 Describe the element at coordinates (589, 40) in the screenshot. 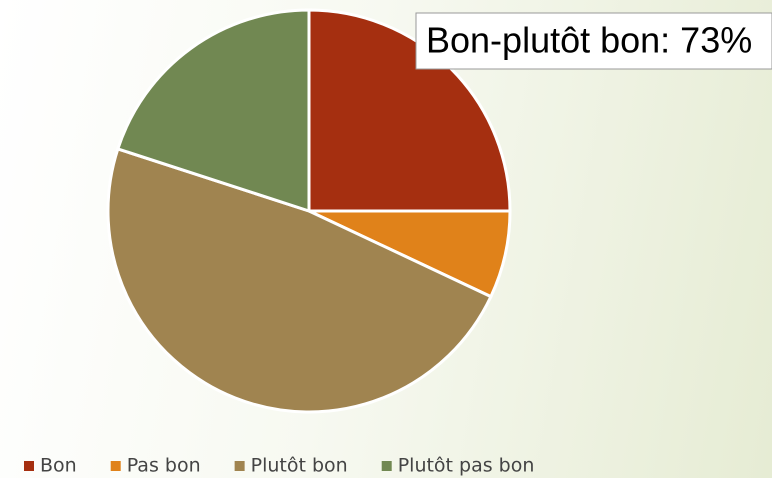

I see `annotation: Bon-plutôt bon: 73%` at that location.